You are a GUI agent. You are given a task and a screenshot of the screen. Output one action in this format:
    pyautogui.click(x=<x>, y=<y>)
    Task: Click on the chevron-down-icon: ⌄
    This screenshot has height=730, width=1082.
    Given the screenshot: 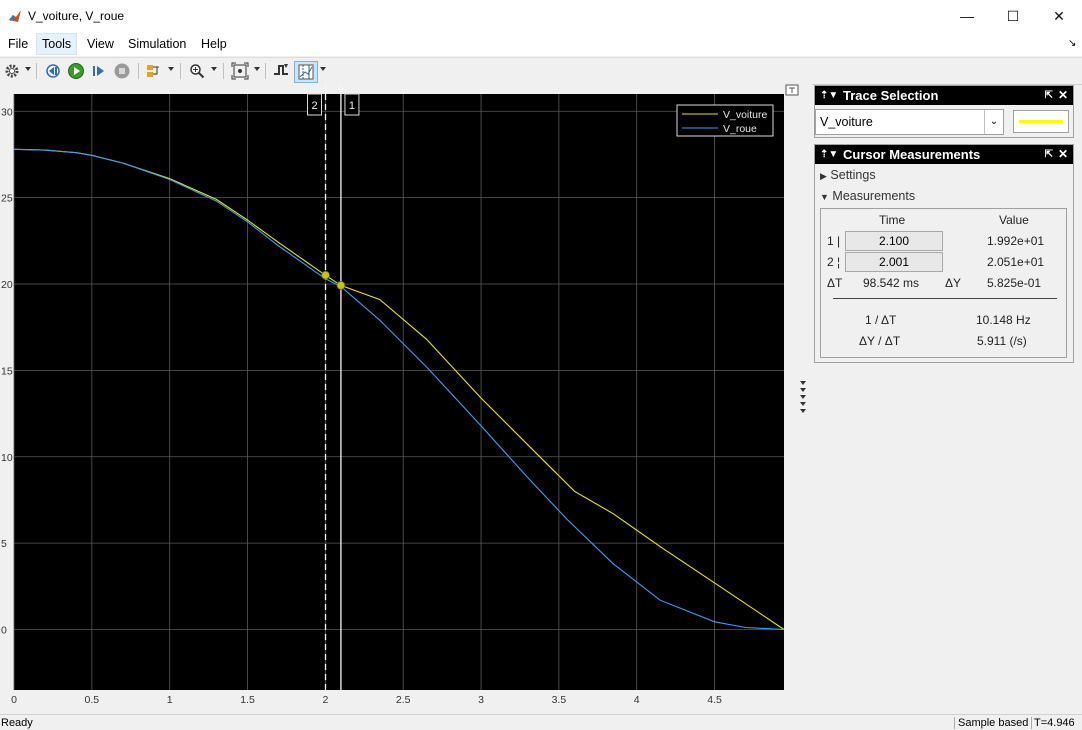 What is the action you would take?
    pyautogui.click(x=993, y=122)
    